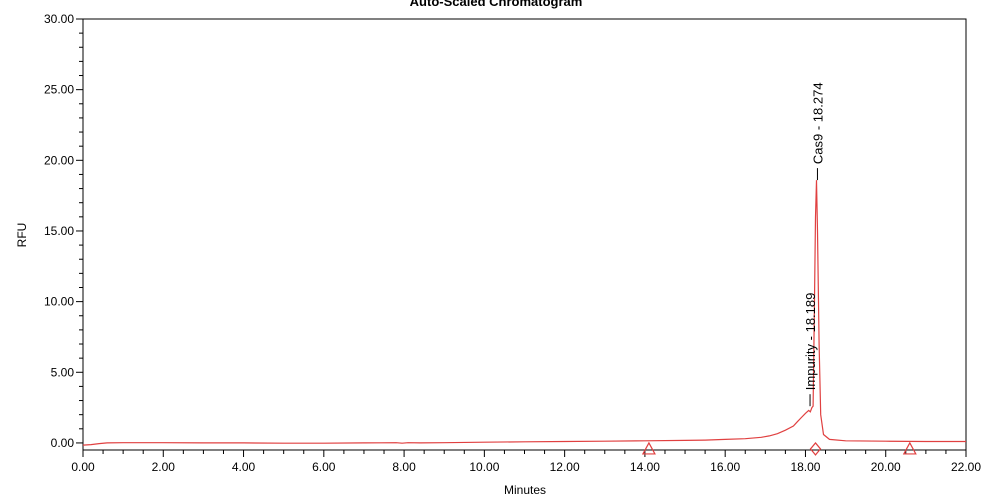  What do you see at coordinates (22, 235) in the screenshot?
I see `y-axis-label: RFU` at bounding box center [22, 235].